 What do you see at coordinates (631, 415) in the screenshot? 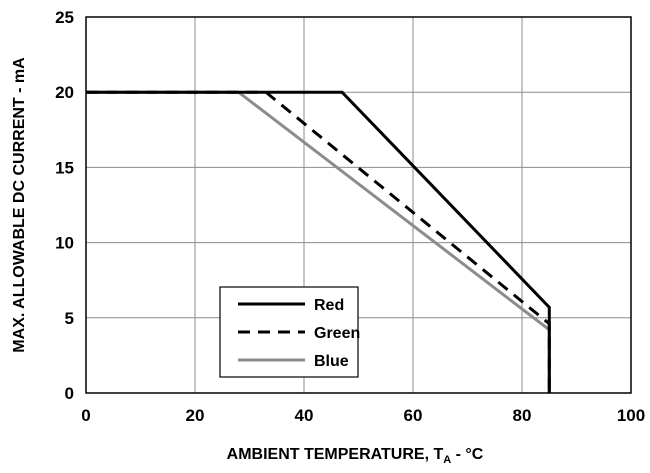
I see `x-tick-label: 100` at bounding box center [631, 415].